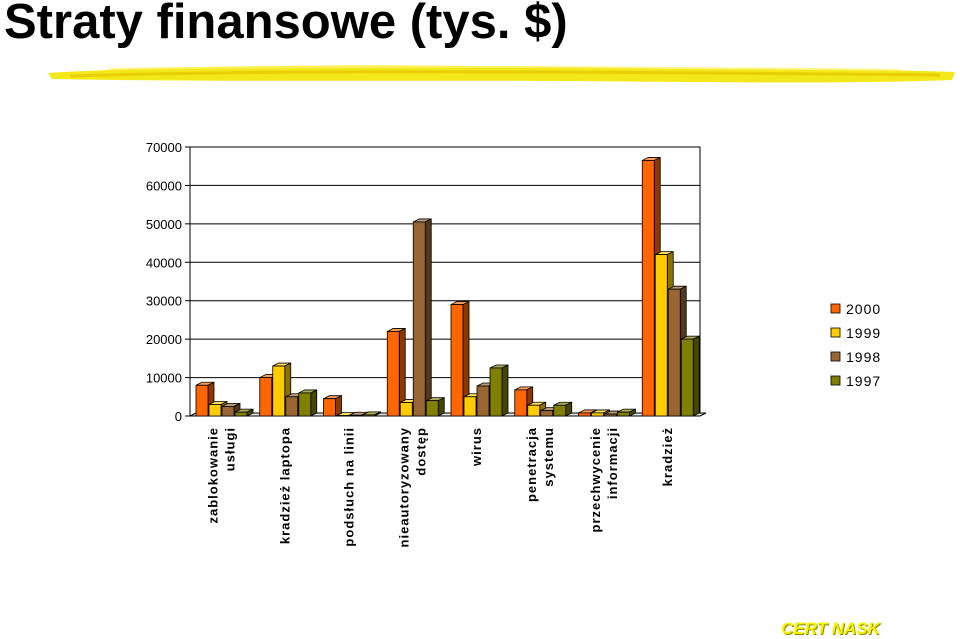 The image size is (960, 639). What do you see at coordinates (505, 390) in the screenshot?
I see `bar-1997-4-side` at bounding box center [505, 390].